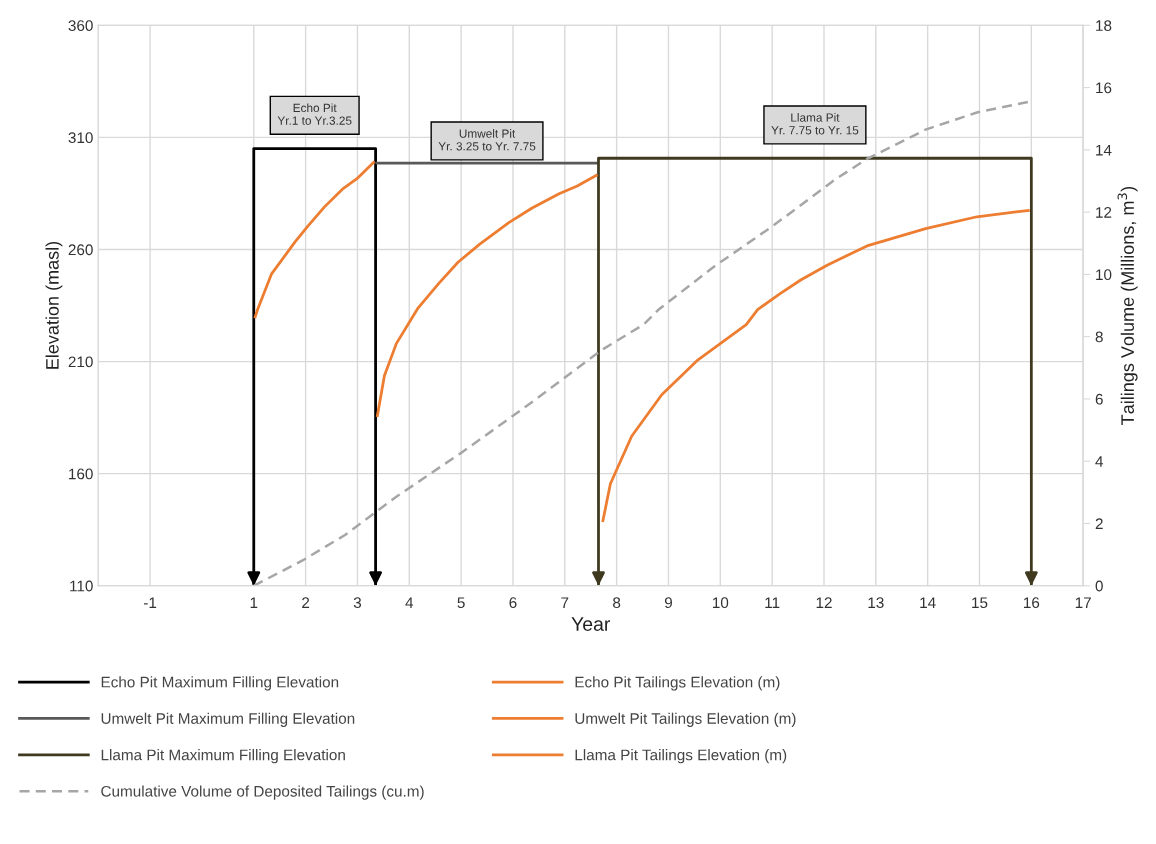  Describe the element at coordinates (1099, 461) in the screenshot. I see `y2-tick-label: 4` at that location.